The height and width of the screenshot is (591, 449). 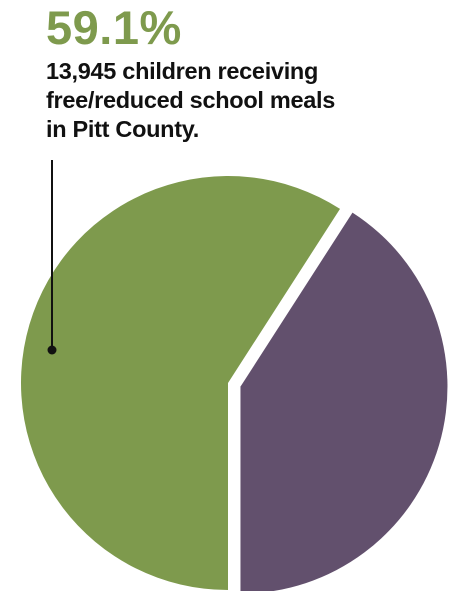 I want to click on leader-dot, so click(x=52, y=350).